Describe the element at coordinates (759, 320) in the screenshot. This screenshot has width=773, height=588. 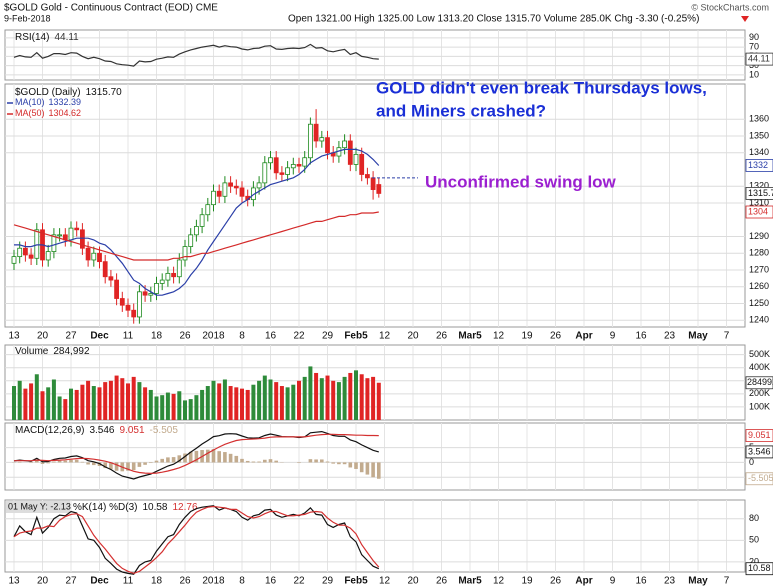
I see `y-tick-label: 1240` at that location.